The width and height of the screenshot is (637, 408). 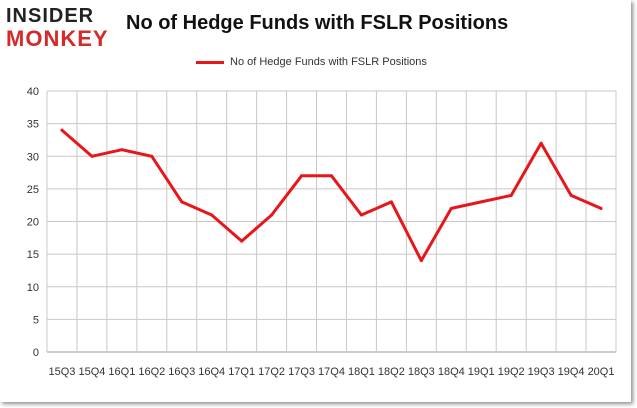 What do you see at coordinates (33, 190) in the screenshot?
I see `y-tick-label: 25` at bounding box center [33, 190].